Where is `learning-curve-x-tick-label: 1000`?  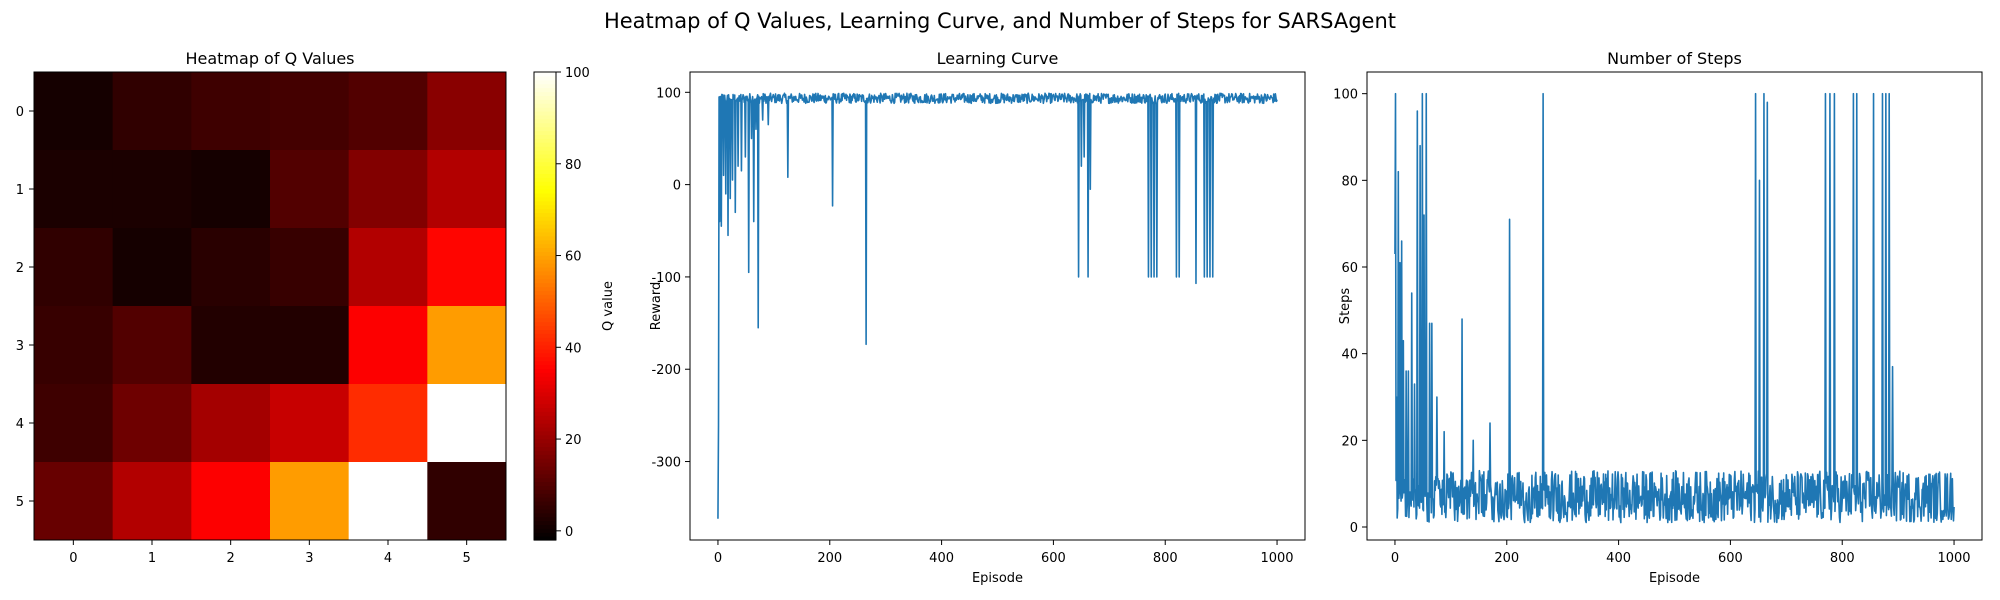 learning-curve-x-tick-label: 1000 is located at coordinates (1276, 558).